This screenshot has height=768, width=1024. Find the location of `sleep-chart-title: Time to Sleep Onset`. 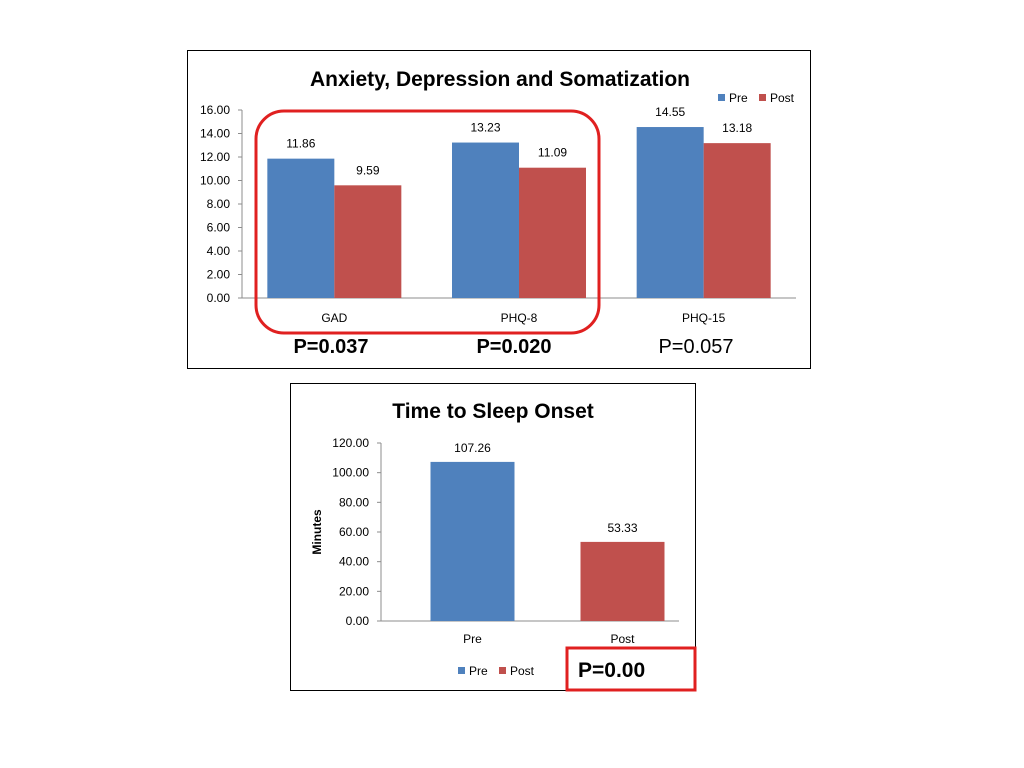

sleep-chart-title: Time to Sleep Onset is located at coordinates (493, 411).